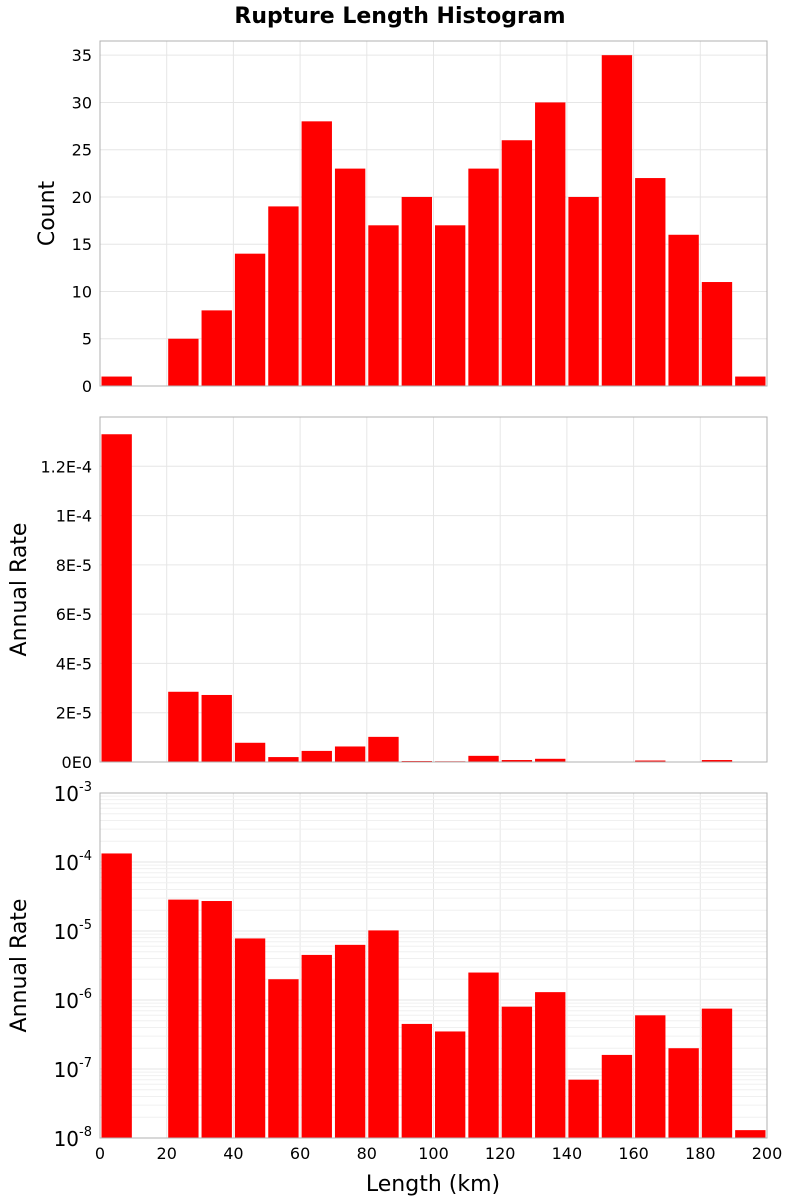 This screenshot has height=1200, width=800. I want to click on y-axis-label-count: Count, so click(47, 213).